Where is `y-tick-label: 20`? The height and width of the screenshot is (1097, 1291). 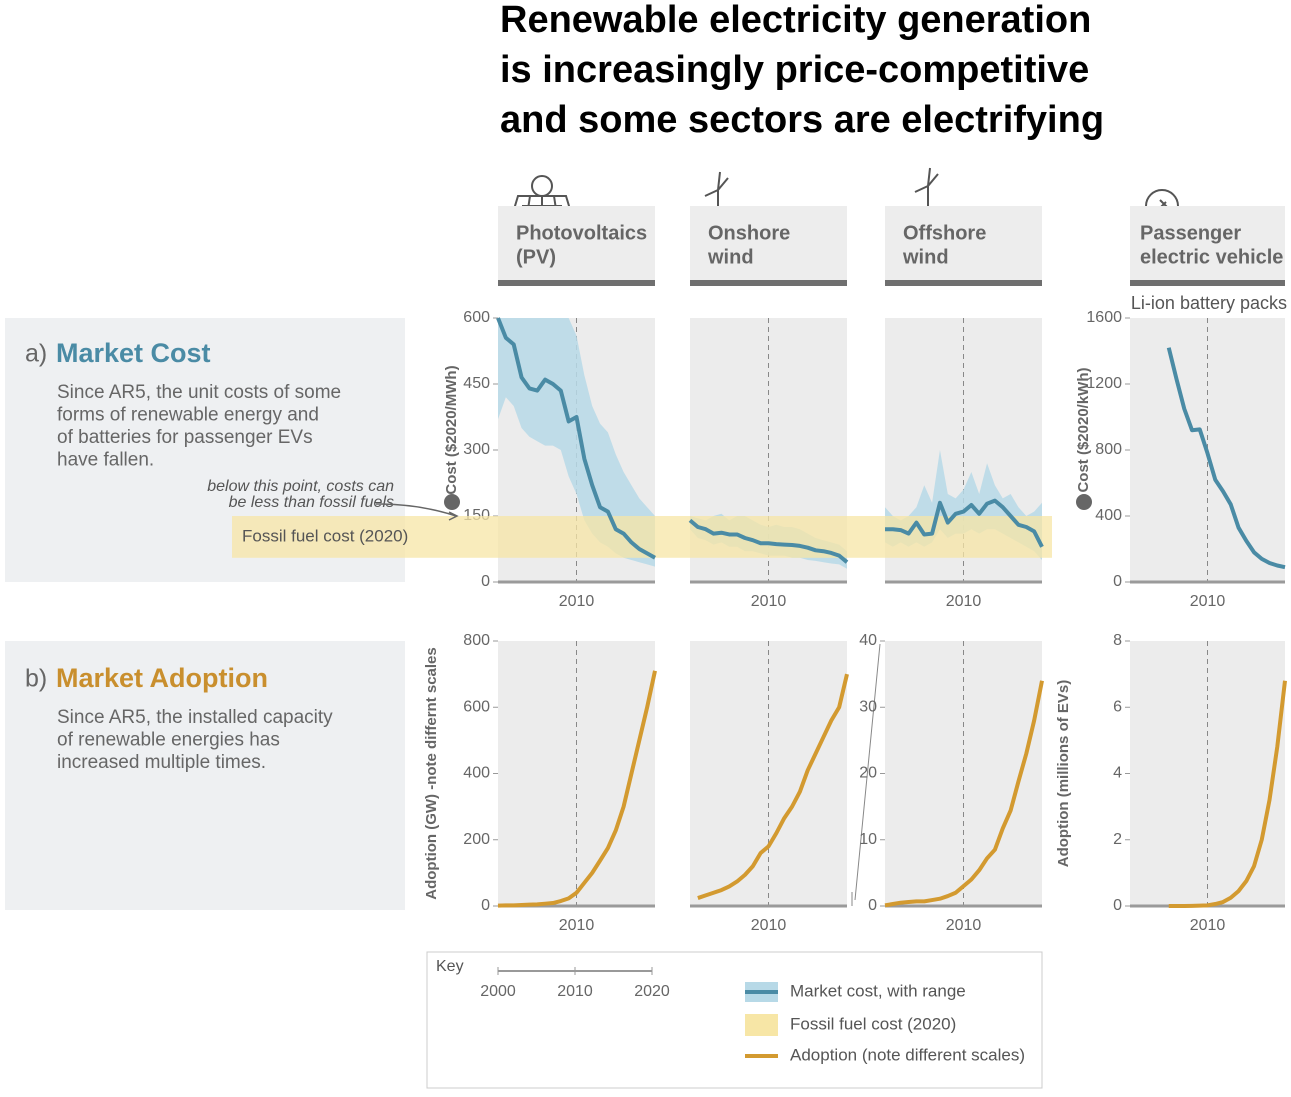 y-tick-label: 20 is located at coordinates (868, 773).